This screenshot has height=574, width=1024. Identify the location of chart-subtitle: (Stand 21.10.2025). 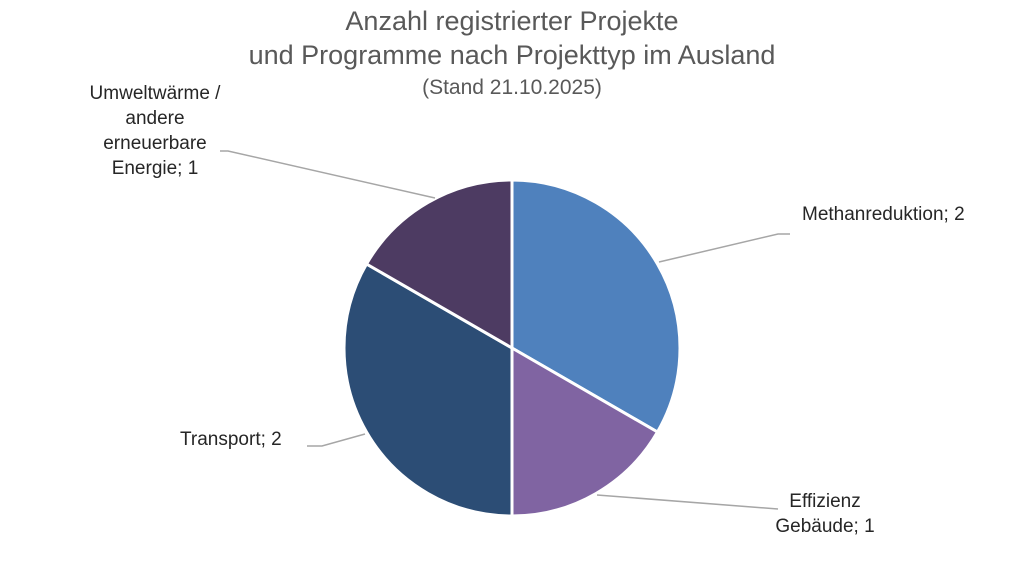
(512, 87).